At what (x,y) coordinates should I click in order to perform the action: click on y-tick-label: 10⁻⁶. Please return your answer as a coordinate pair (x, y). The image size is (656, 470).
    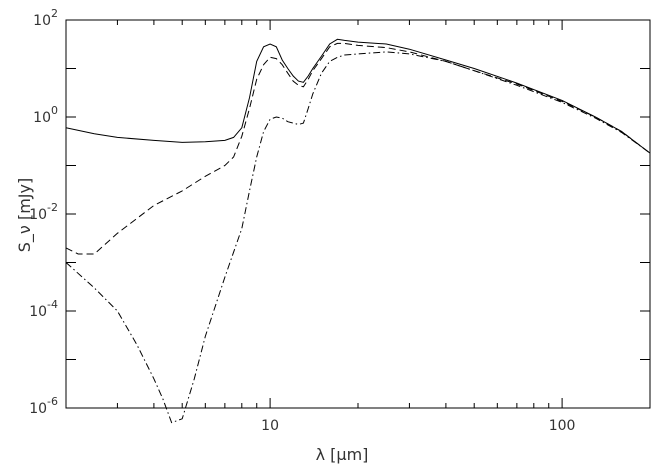
    Looking at the image, I should click on (43, 406).